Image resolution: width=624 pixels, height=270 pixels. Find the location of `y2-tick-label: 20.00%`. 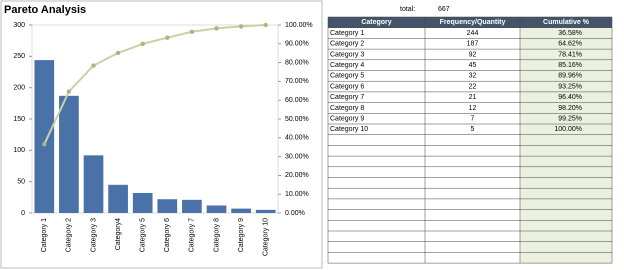

y2-tick-label: 20.00% is located at coordinates (297, 175).